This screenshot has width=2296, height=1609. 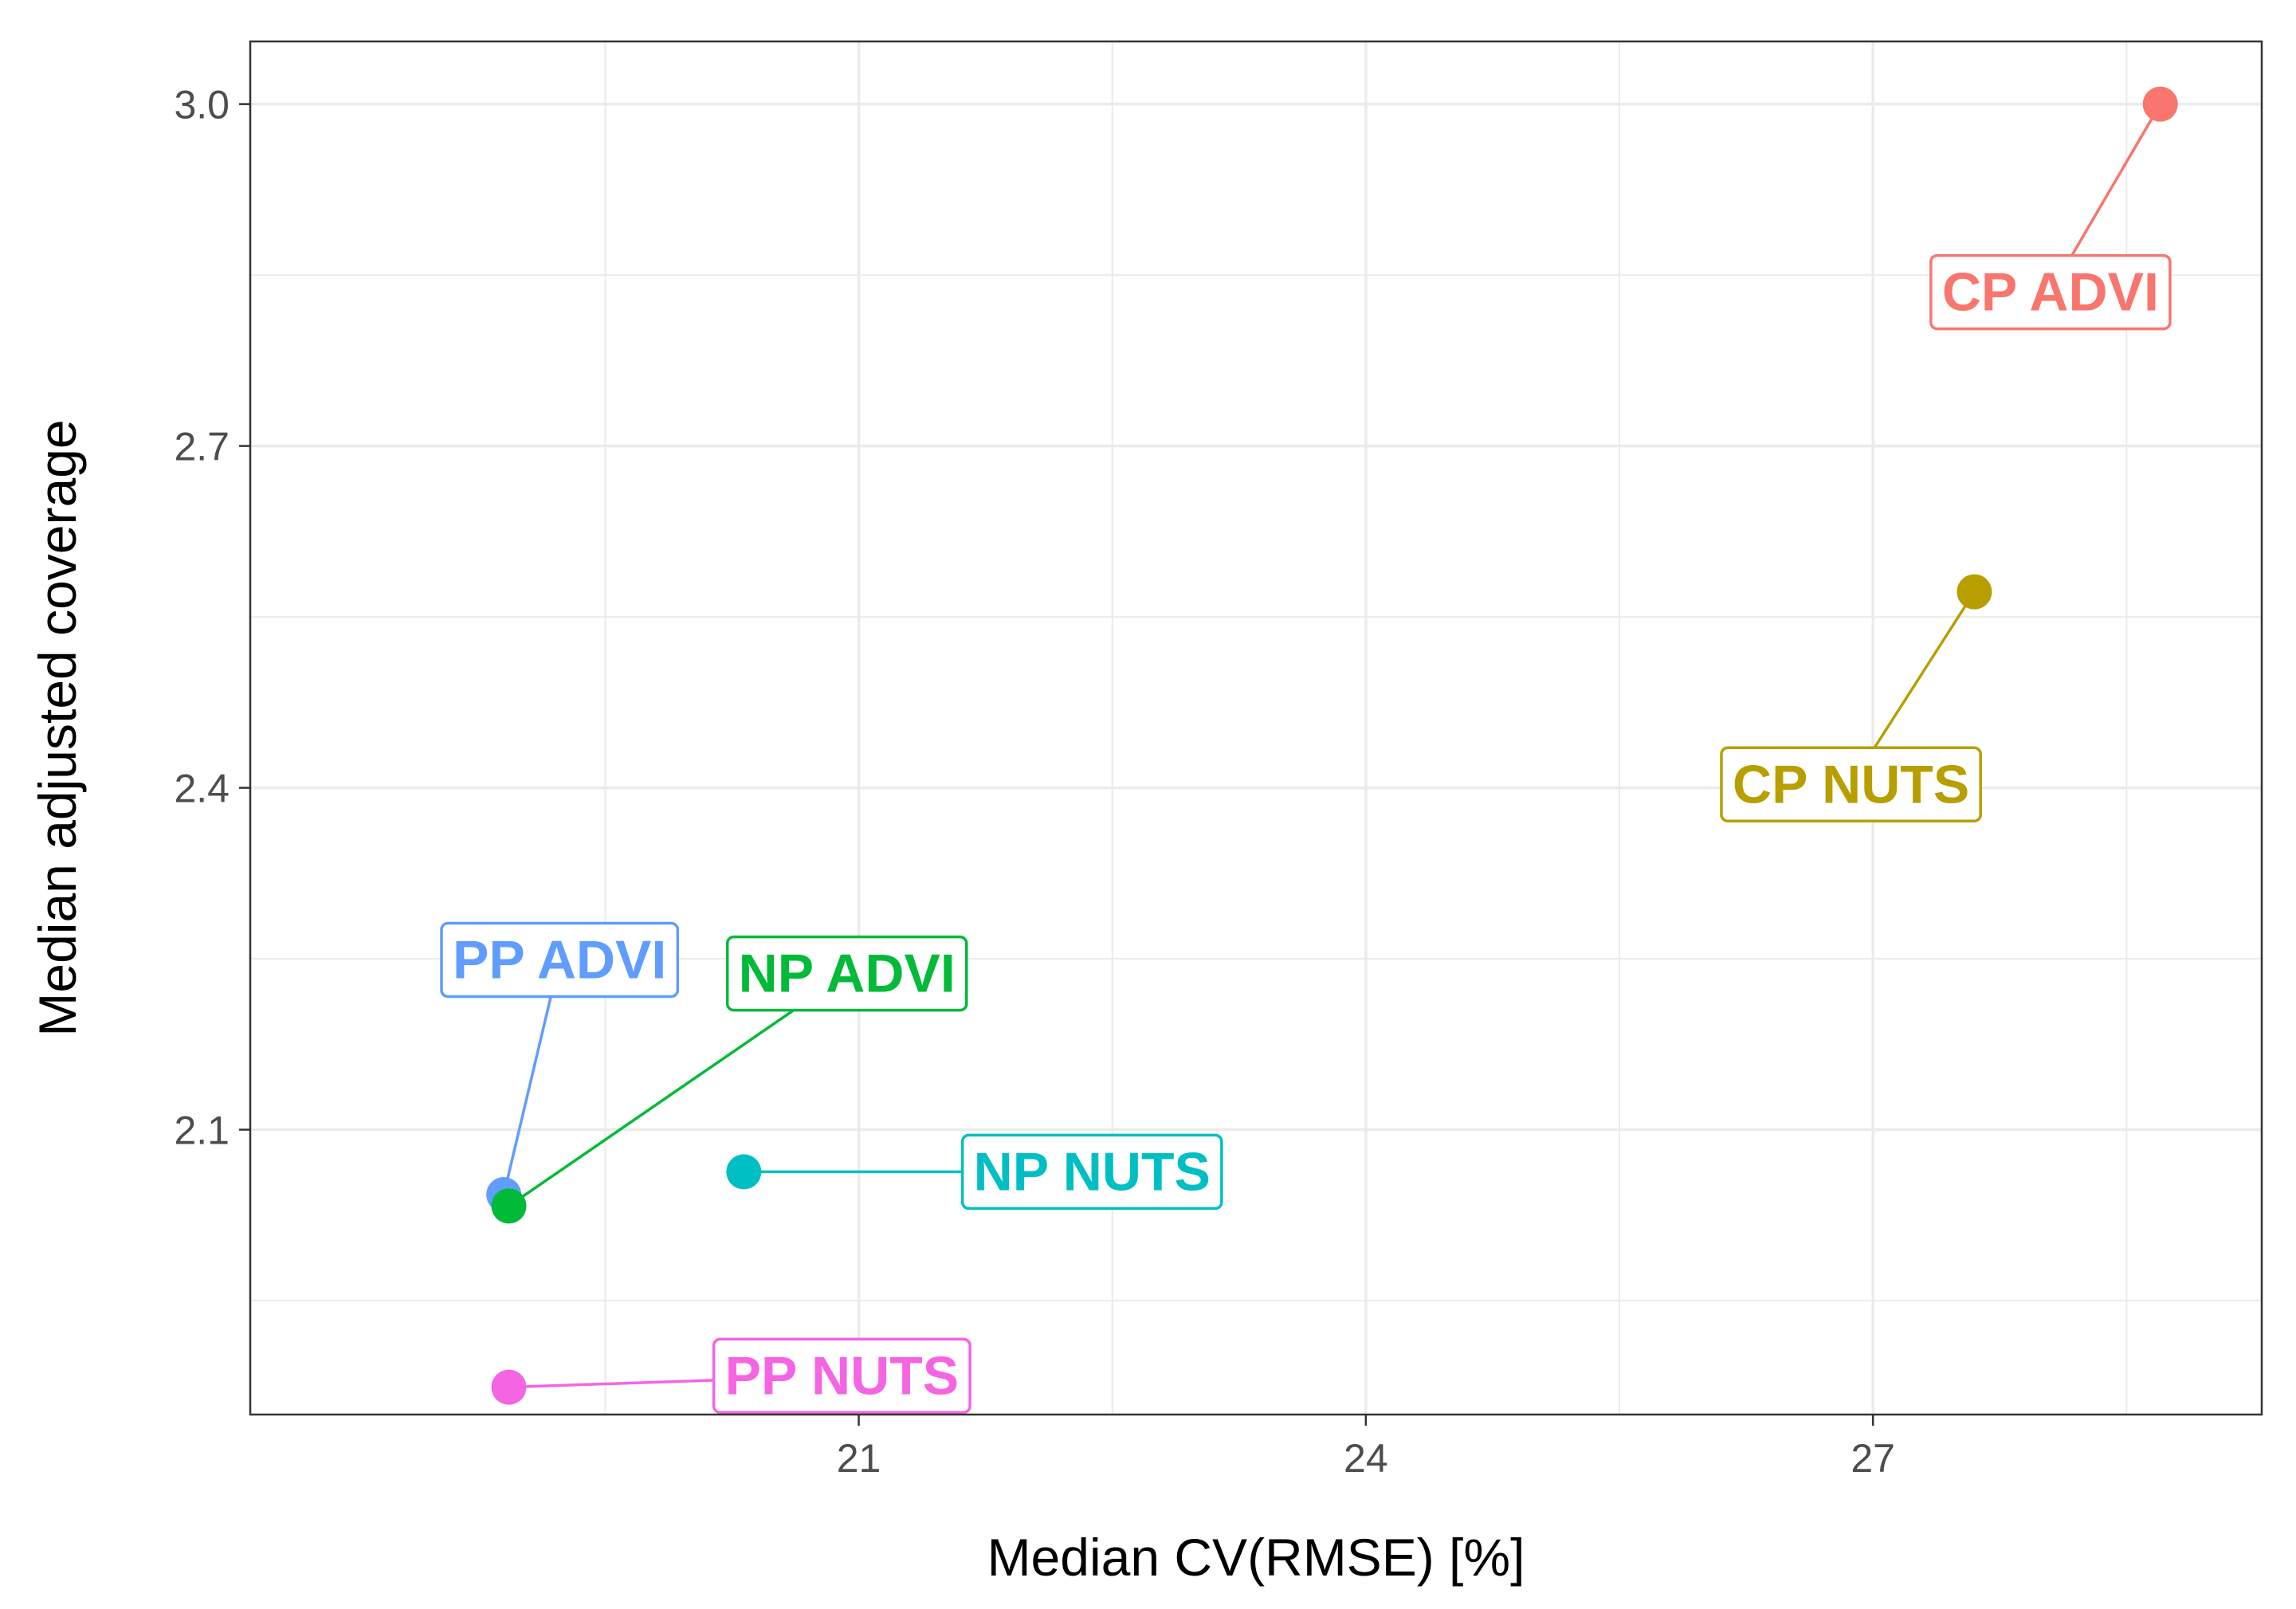 I want to click on point-label-box: NP NUTS, so click(x=1091, y=1172).